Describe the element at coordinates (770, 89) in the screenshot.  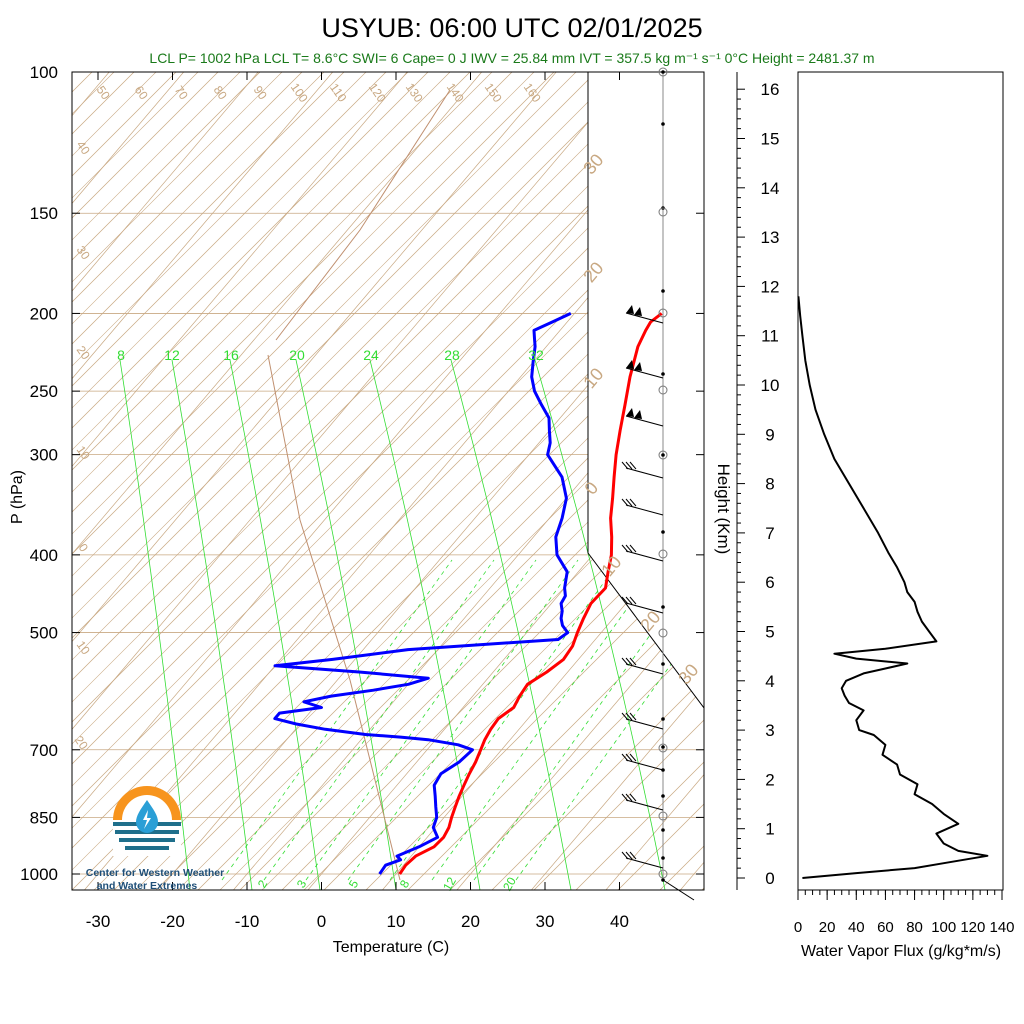
I see `height-tick-label: 16` at that location.